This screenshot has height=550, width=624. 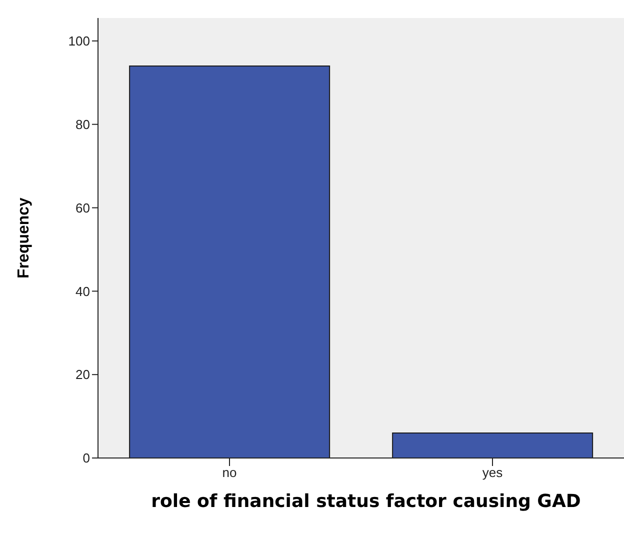 I want to click on x-tick-label: yes, so click(x=493, y=472).